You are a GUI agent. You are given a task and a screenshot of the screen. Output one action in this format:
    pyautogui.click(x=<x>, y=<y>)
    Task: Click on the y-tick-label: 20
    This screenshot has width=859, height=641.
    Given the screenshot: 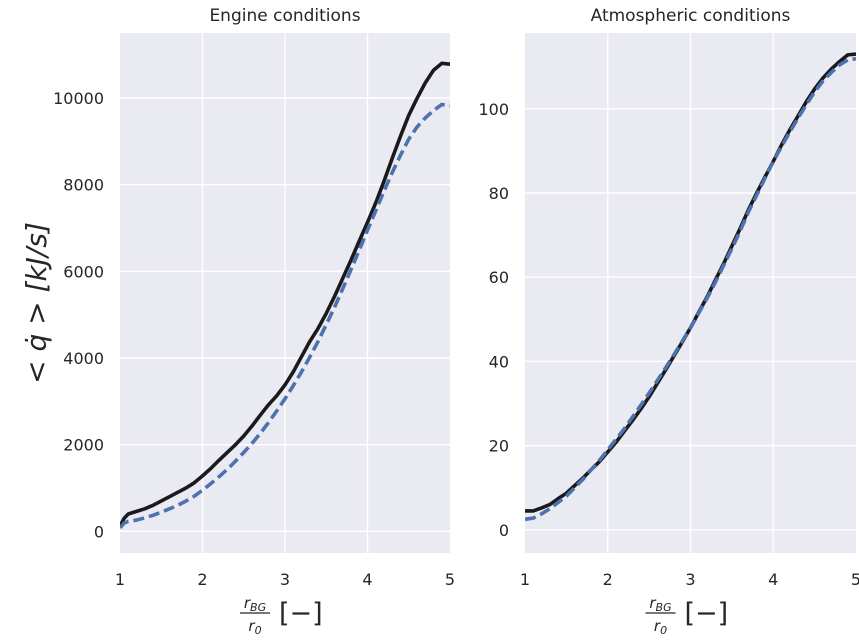 What is the action you would take?
    pyautogui.click(x=499, y=446)
    